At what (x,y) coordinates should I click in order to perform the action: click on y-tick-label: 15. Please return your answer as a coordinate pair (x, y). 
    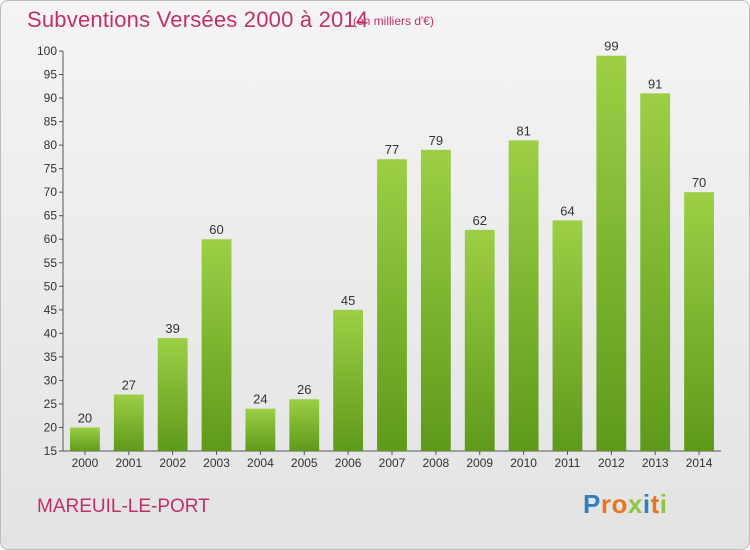
    Looking at the image, I should click on (51, 451).